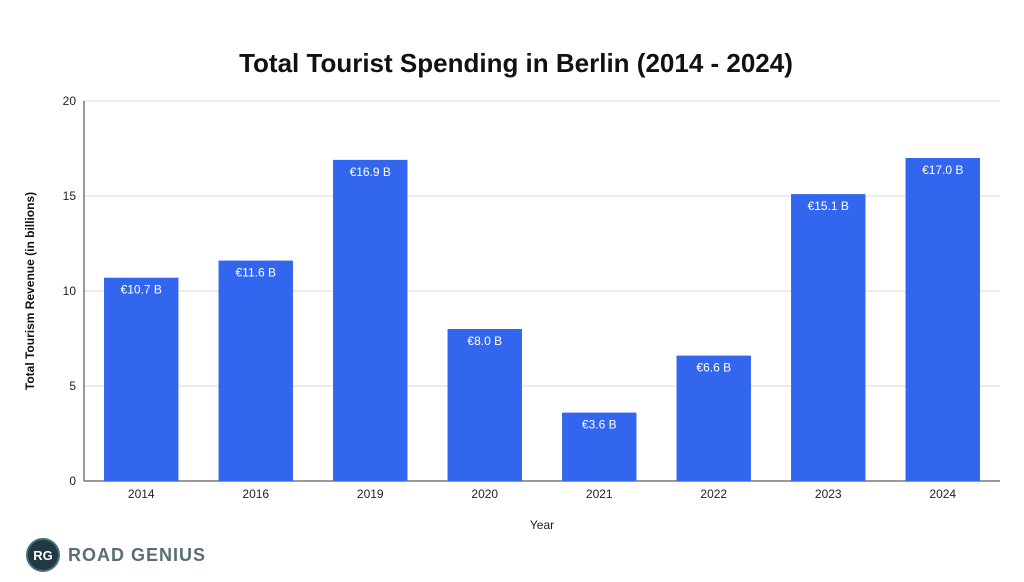 The width and height of the screenshot is (1024, 582). Describe the element at coordinates (72, 481) in the screenshot. I see `y-tick-label: 0` at that location.